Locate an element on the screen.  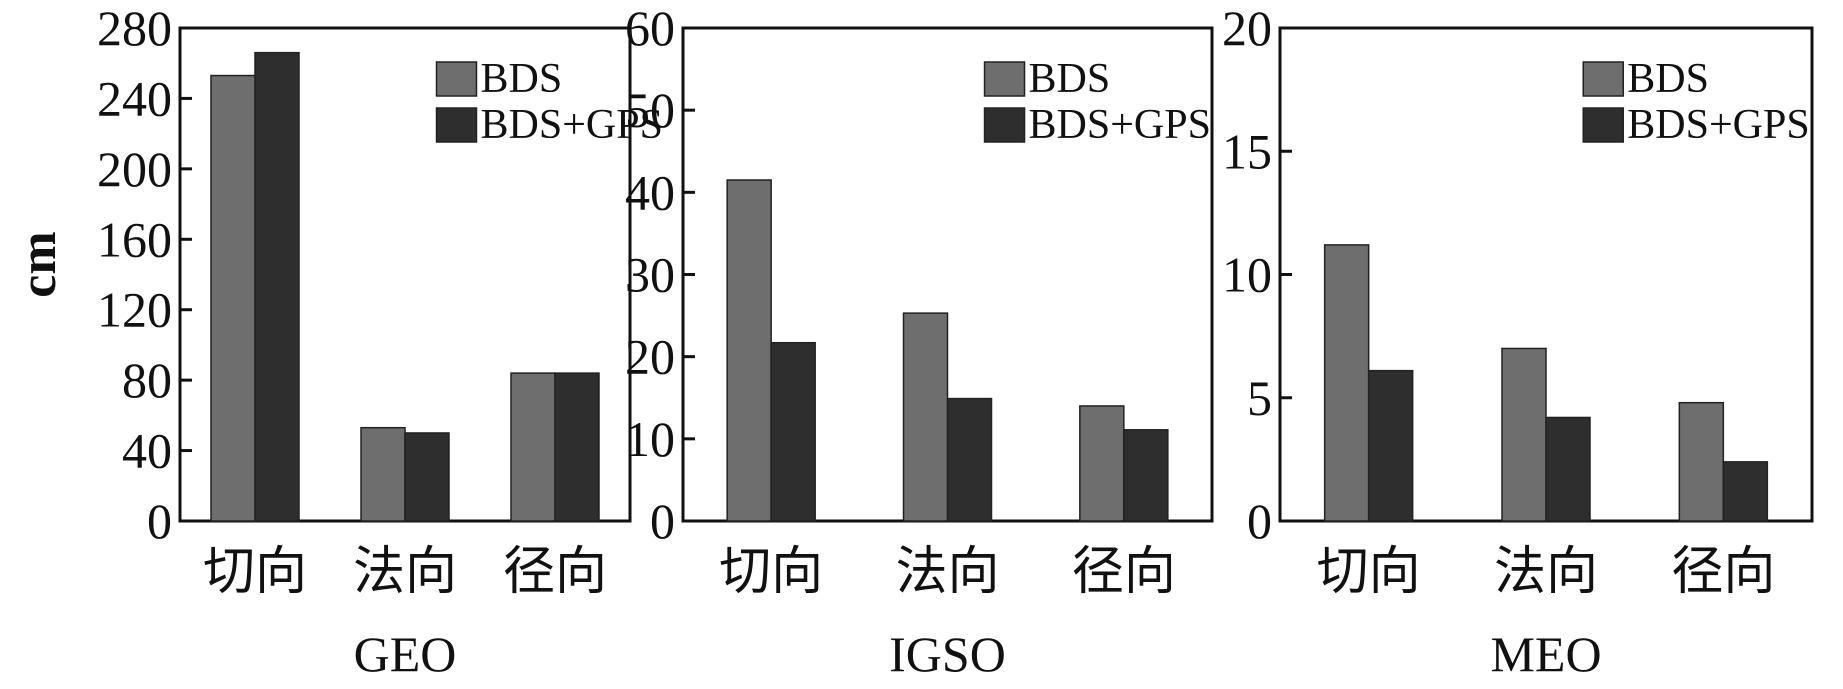
y-tick-label: 160 is located at coordinates (134, 239).